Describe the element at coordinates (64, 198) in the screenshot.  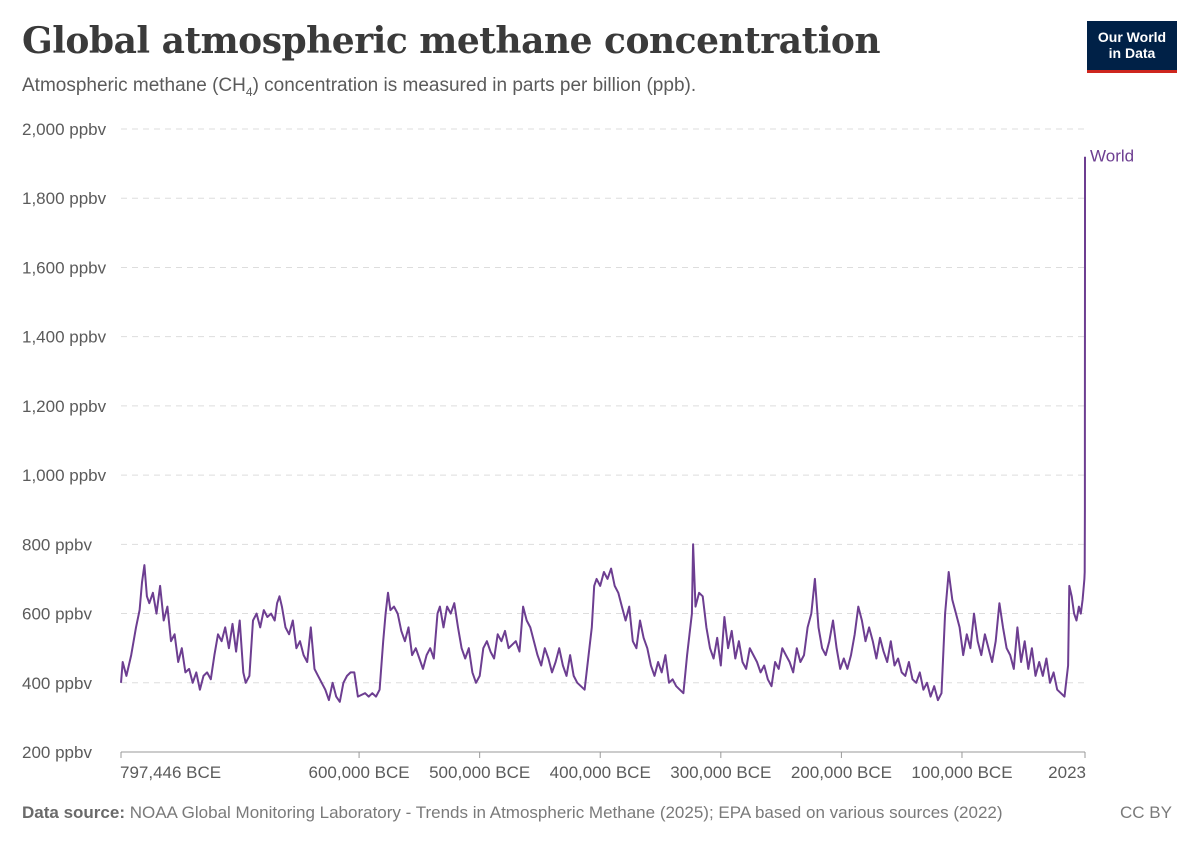
I see `y-tick-label: 1,800 ppbv` at that location.